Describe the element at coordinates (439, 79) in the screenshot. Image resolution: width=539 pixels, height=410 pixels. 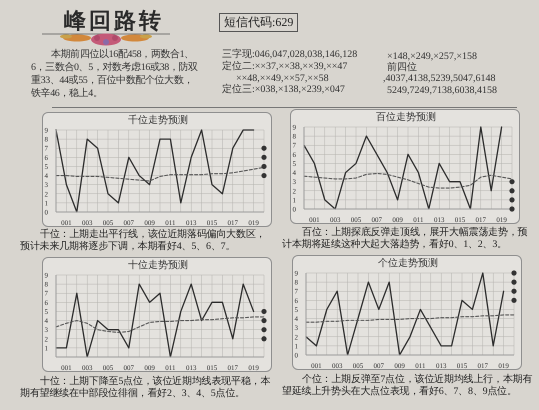
I see `text: ,4037,4138,5239,5047,6148` at that location.